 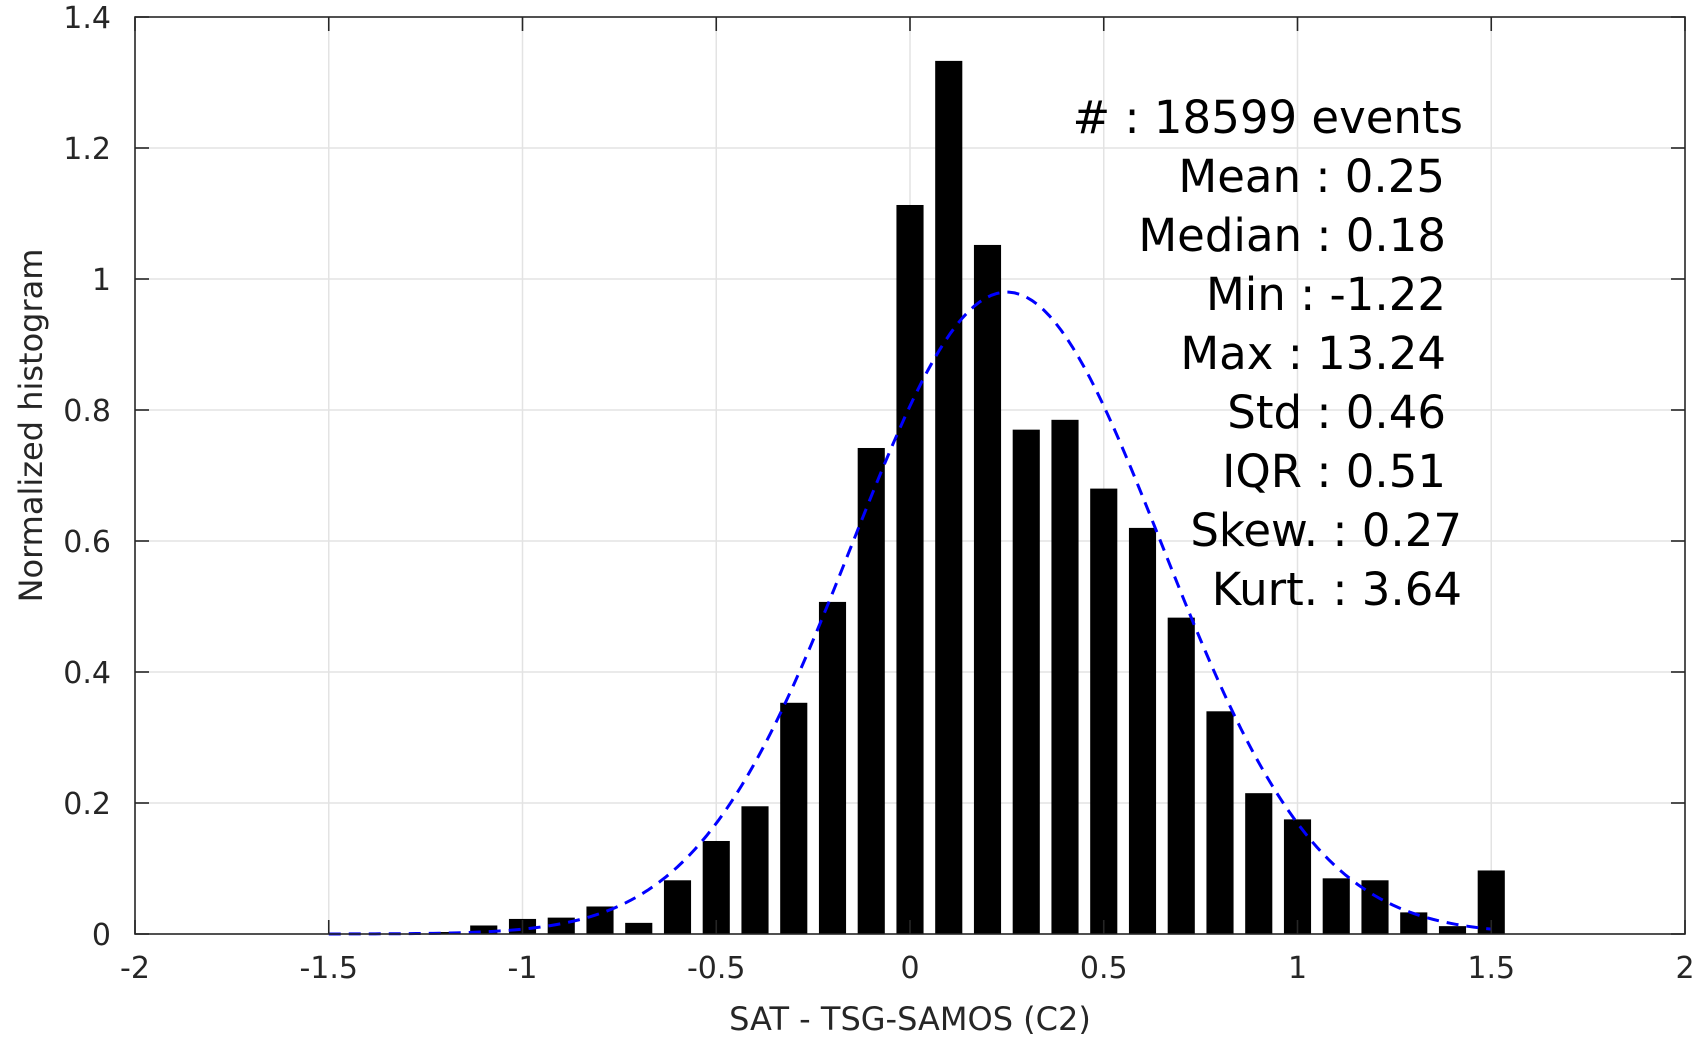 I want to click on x-tick-label: -2, so click(x=135, y=968).